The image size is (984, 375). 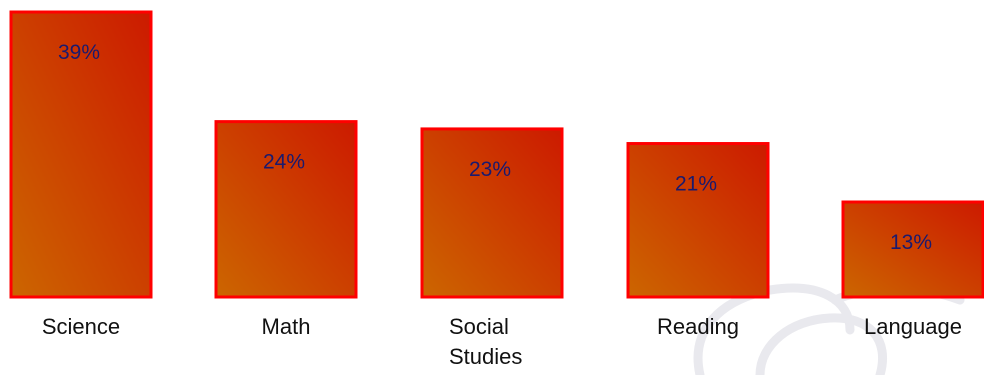 I want to click on category-label-line: Reading, so click(x=698, y=326).